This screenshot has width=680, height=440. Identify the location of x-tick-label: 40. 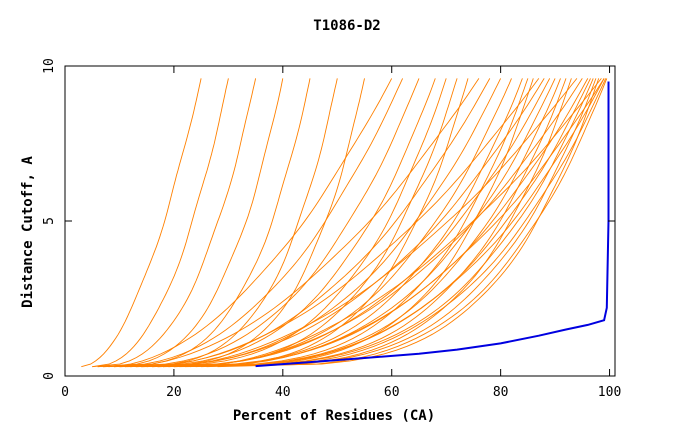
(283, 392).